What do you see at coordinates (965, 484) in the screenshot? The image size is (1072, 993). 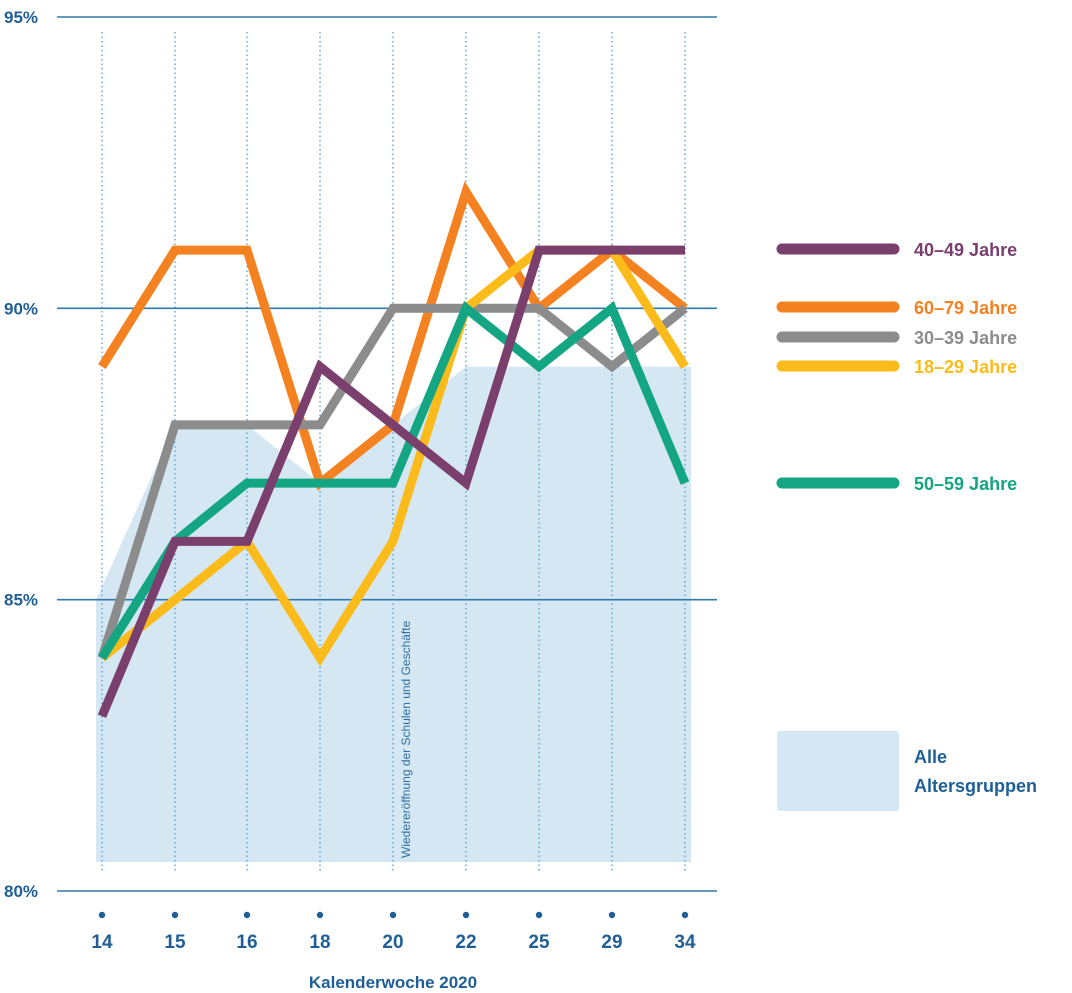 I see `legend-label-50-59-jahre: 50–59 Jahre` at bounding box center [965, 484].